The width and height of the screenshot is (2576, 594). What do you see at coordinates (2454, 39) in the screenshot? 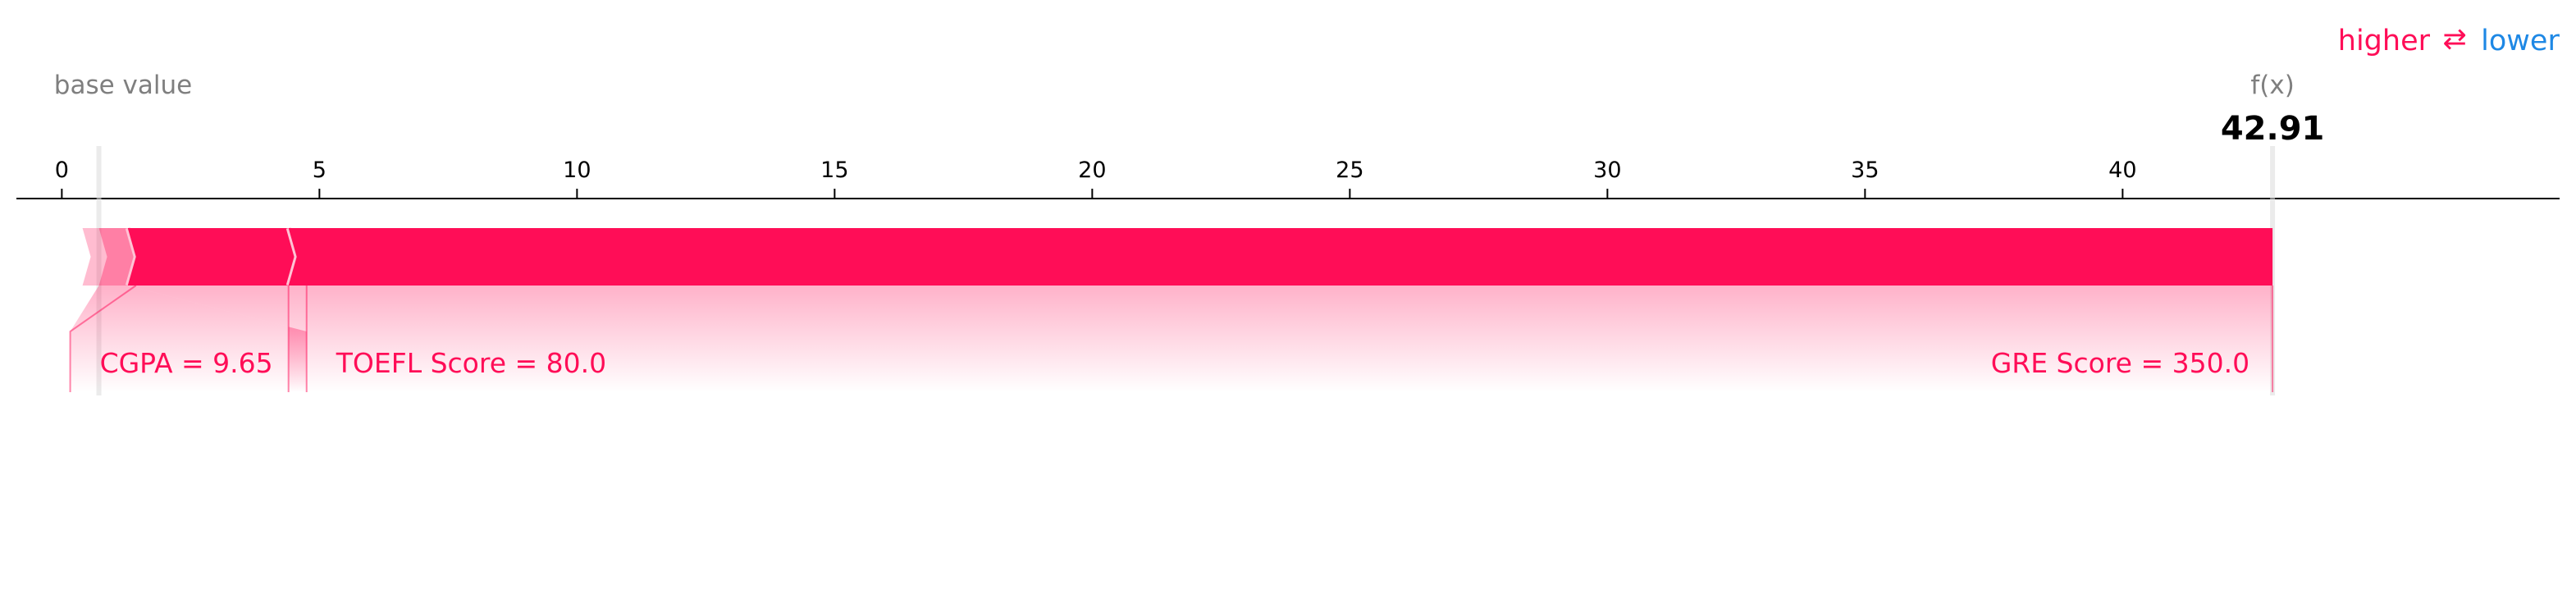
I see `legend-arrow-icon: ⇄` at bounding box center [2454, 39].